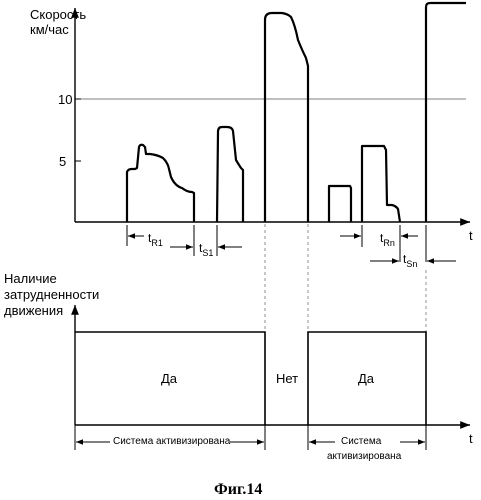 The width and height of the screenshot is (481, 500). I want to click on speed-x-axis-label: t, so click(471, 235).